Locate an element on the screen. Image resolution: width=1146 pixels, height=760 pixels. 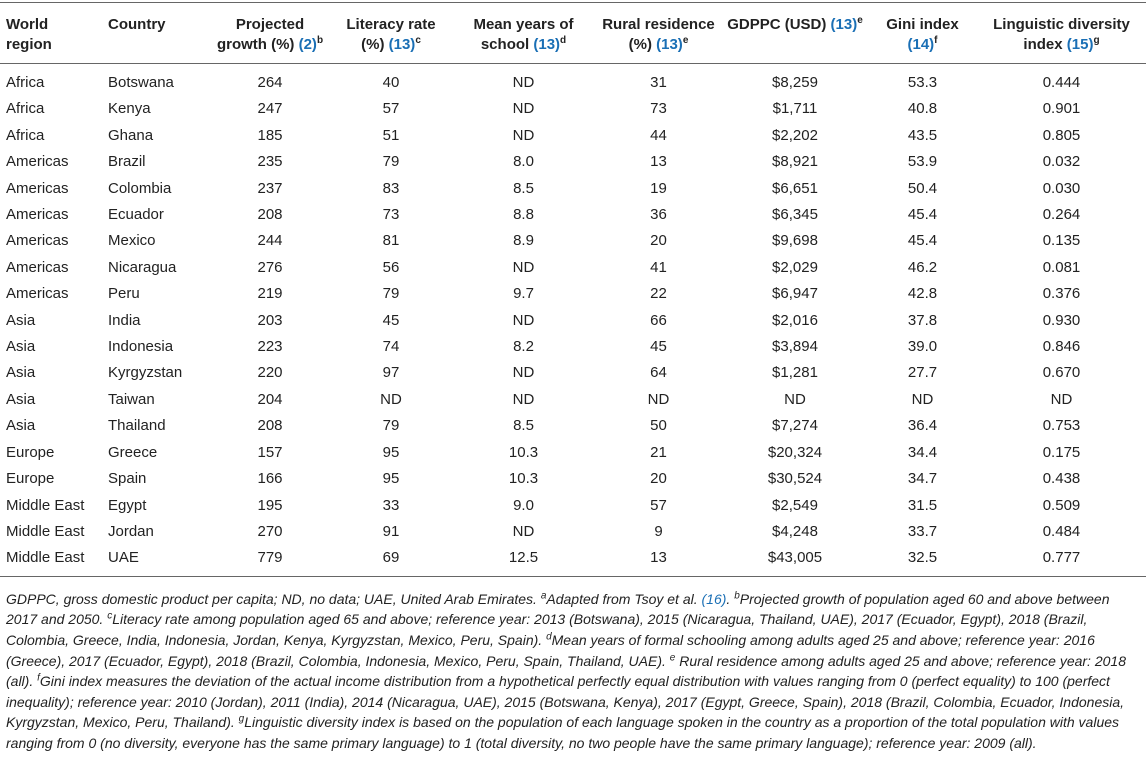
table-cell: 8.8 is located at coordinates (523, 215).